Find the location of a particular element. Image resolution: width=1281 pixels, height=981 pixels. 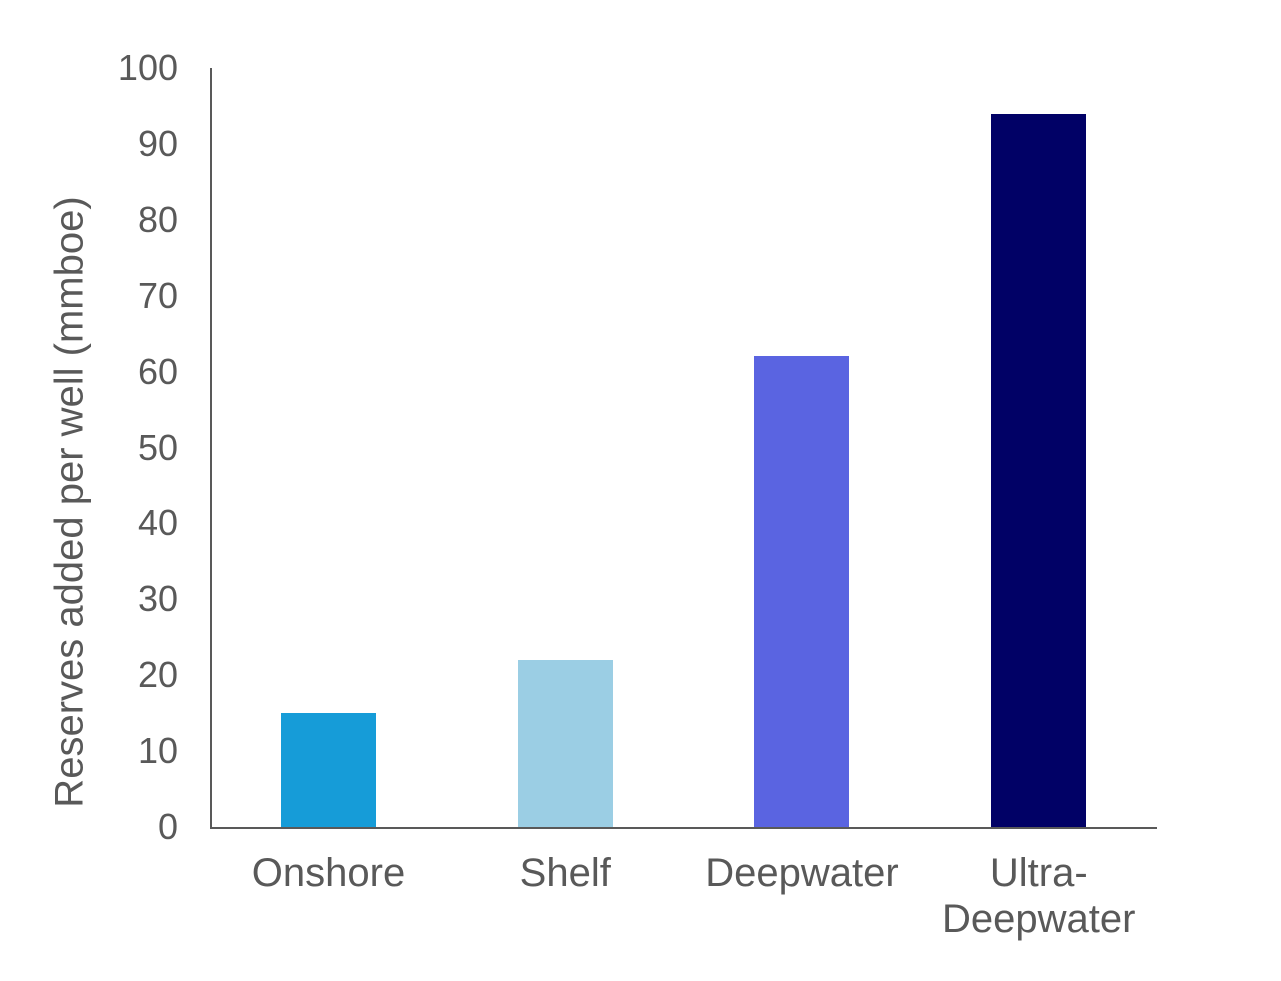

y-tick-label: 70 is located at coordinates (157, 295).